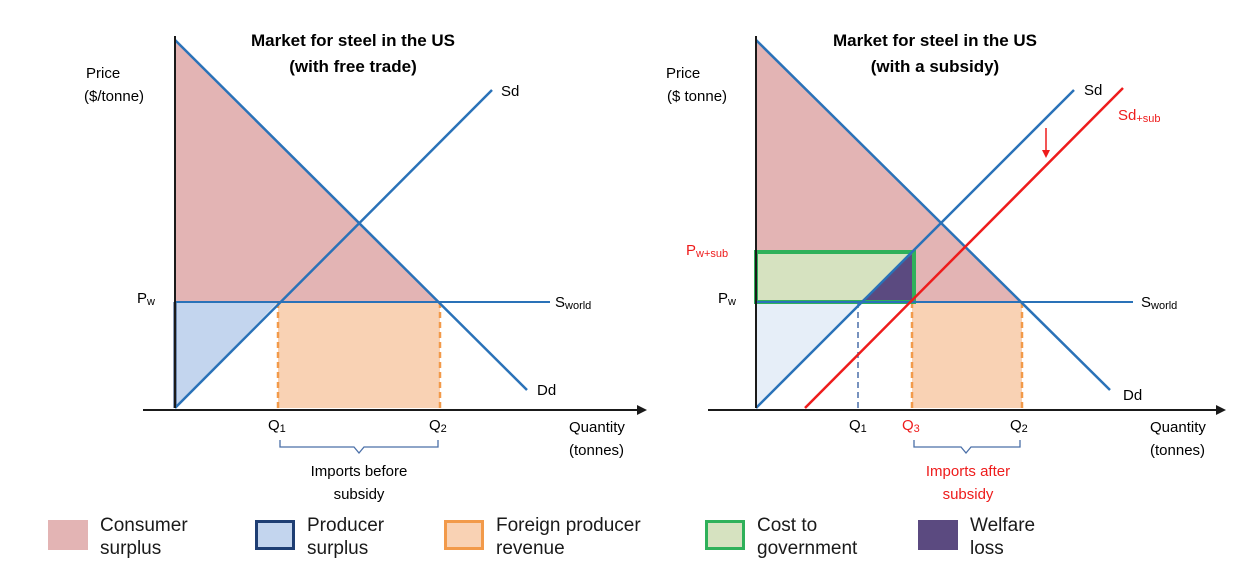 The height and width of the screenshot is (569, 1259). I want to click on legend-swatch-foreign, so click(464, 535).